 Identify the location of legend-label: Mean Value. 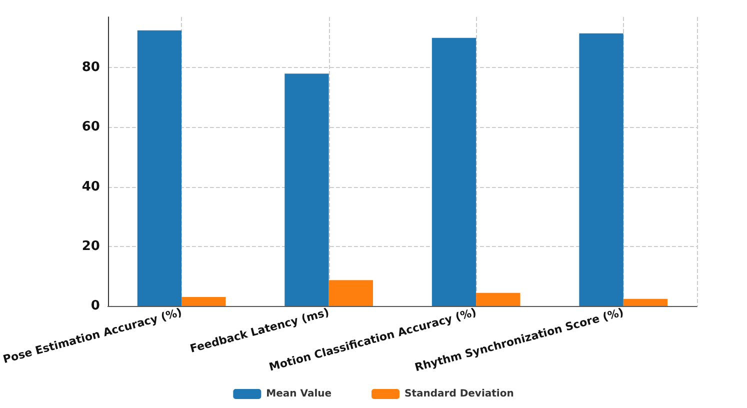
(299, 394).